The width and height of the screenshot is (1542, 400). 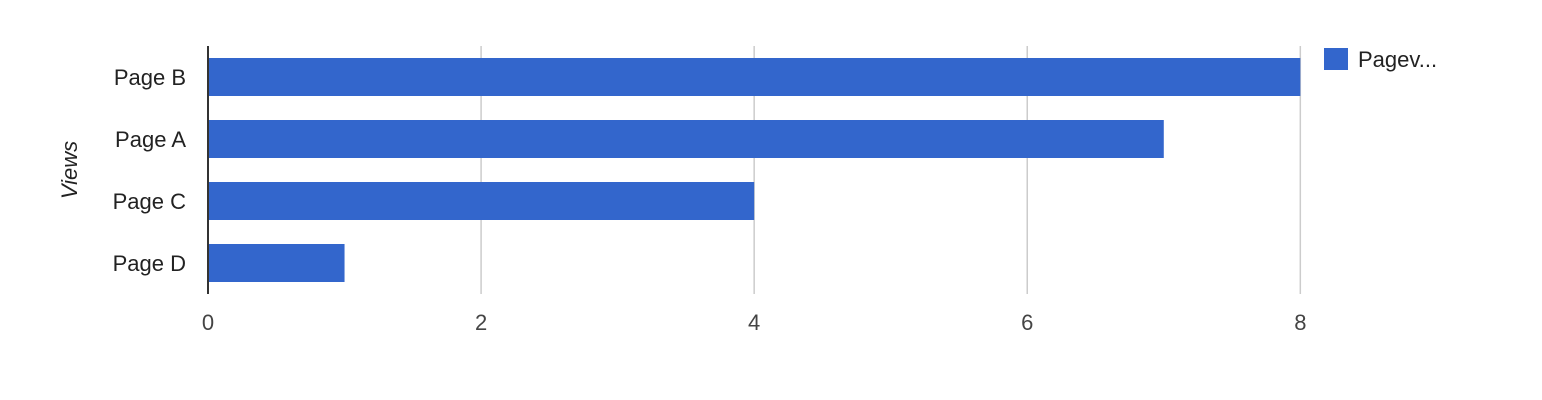 I want to click on category-label-page-c: Page C, so click(x=149, y=201).